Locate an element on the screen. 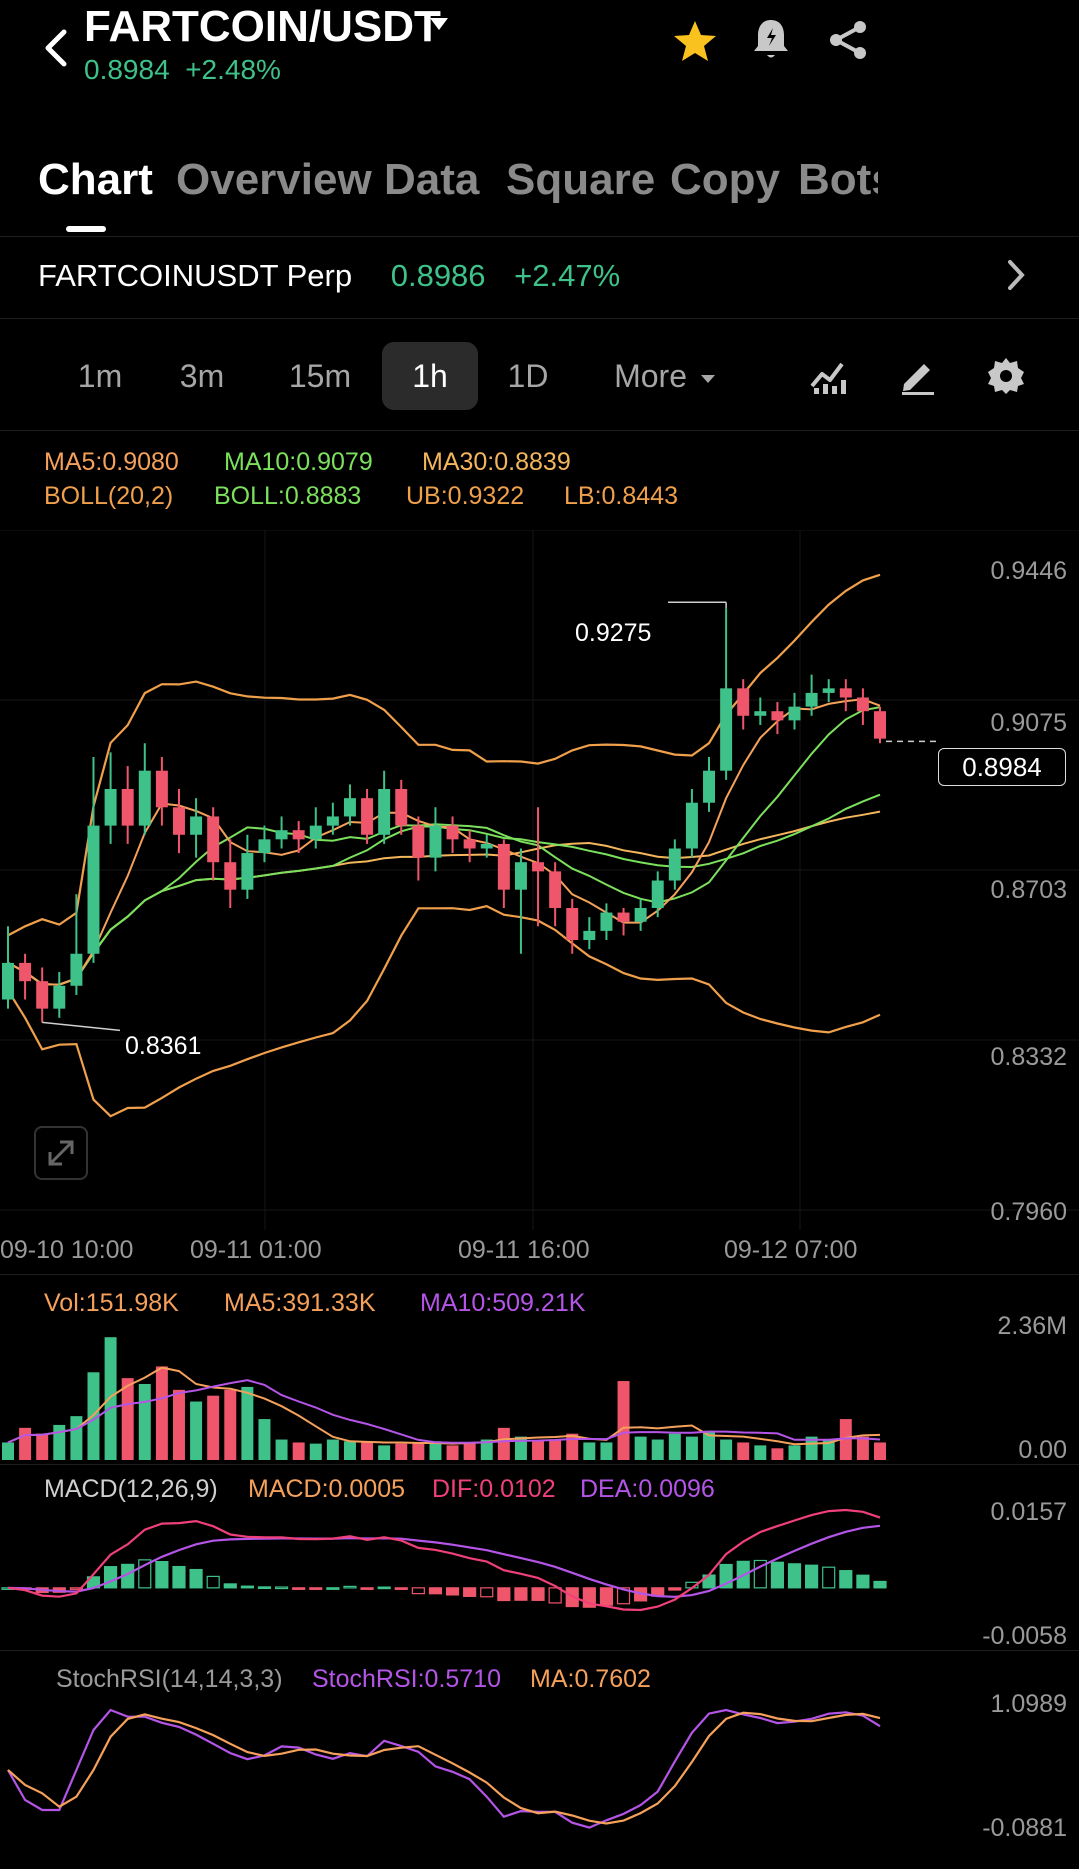  tab-bots: Bots is located at coordinates (838, 179).